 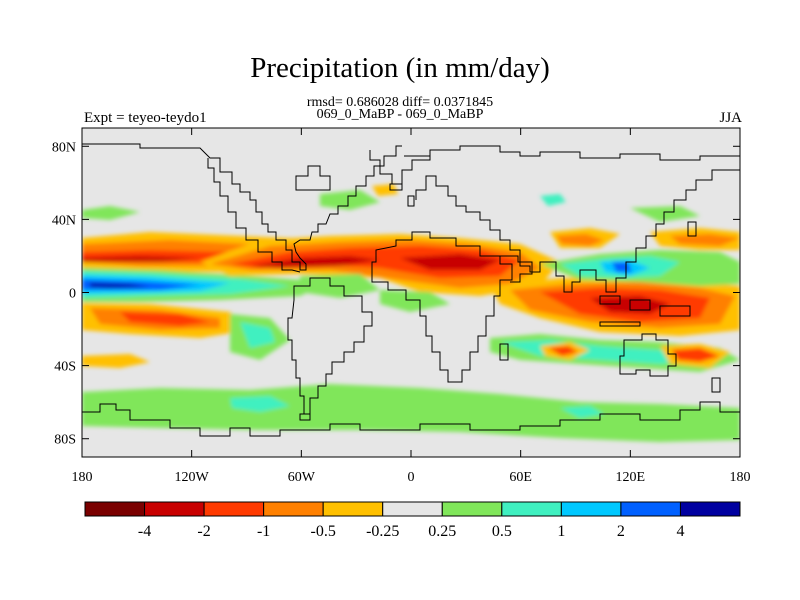 What do you see at coordinates (572, 153) in the screenshot?
I see `arctic-coast-outline` at bounding box center [572, 153].